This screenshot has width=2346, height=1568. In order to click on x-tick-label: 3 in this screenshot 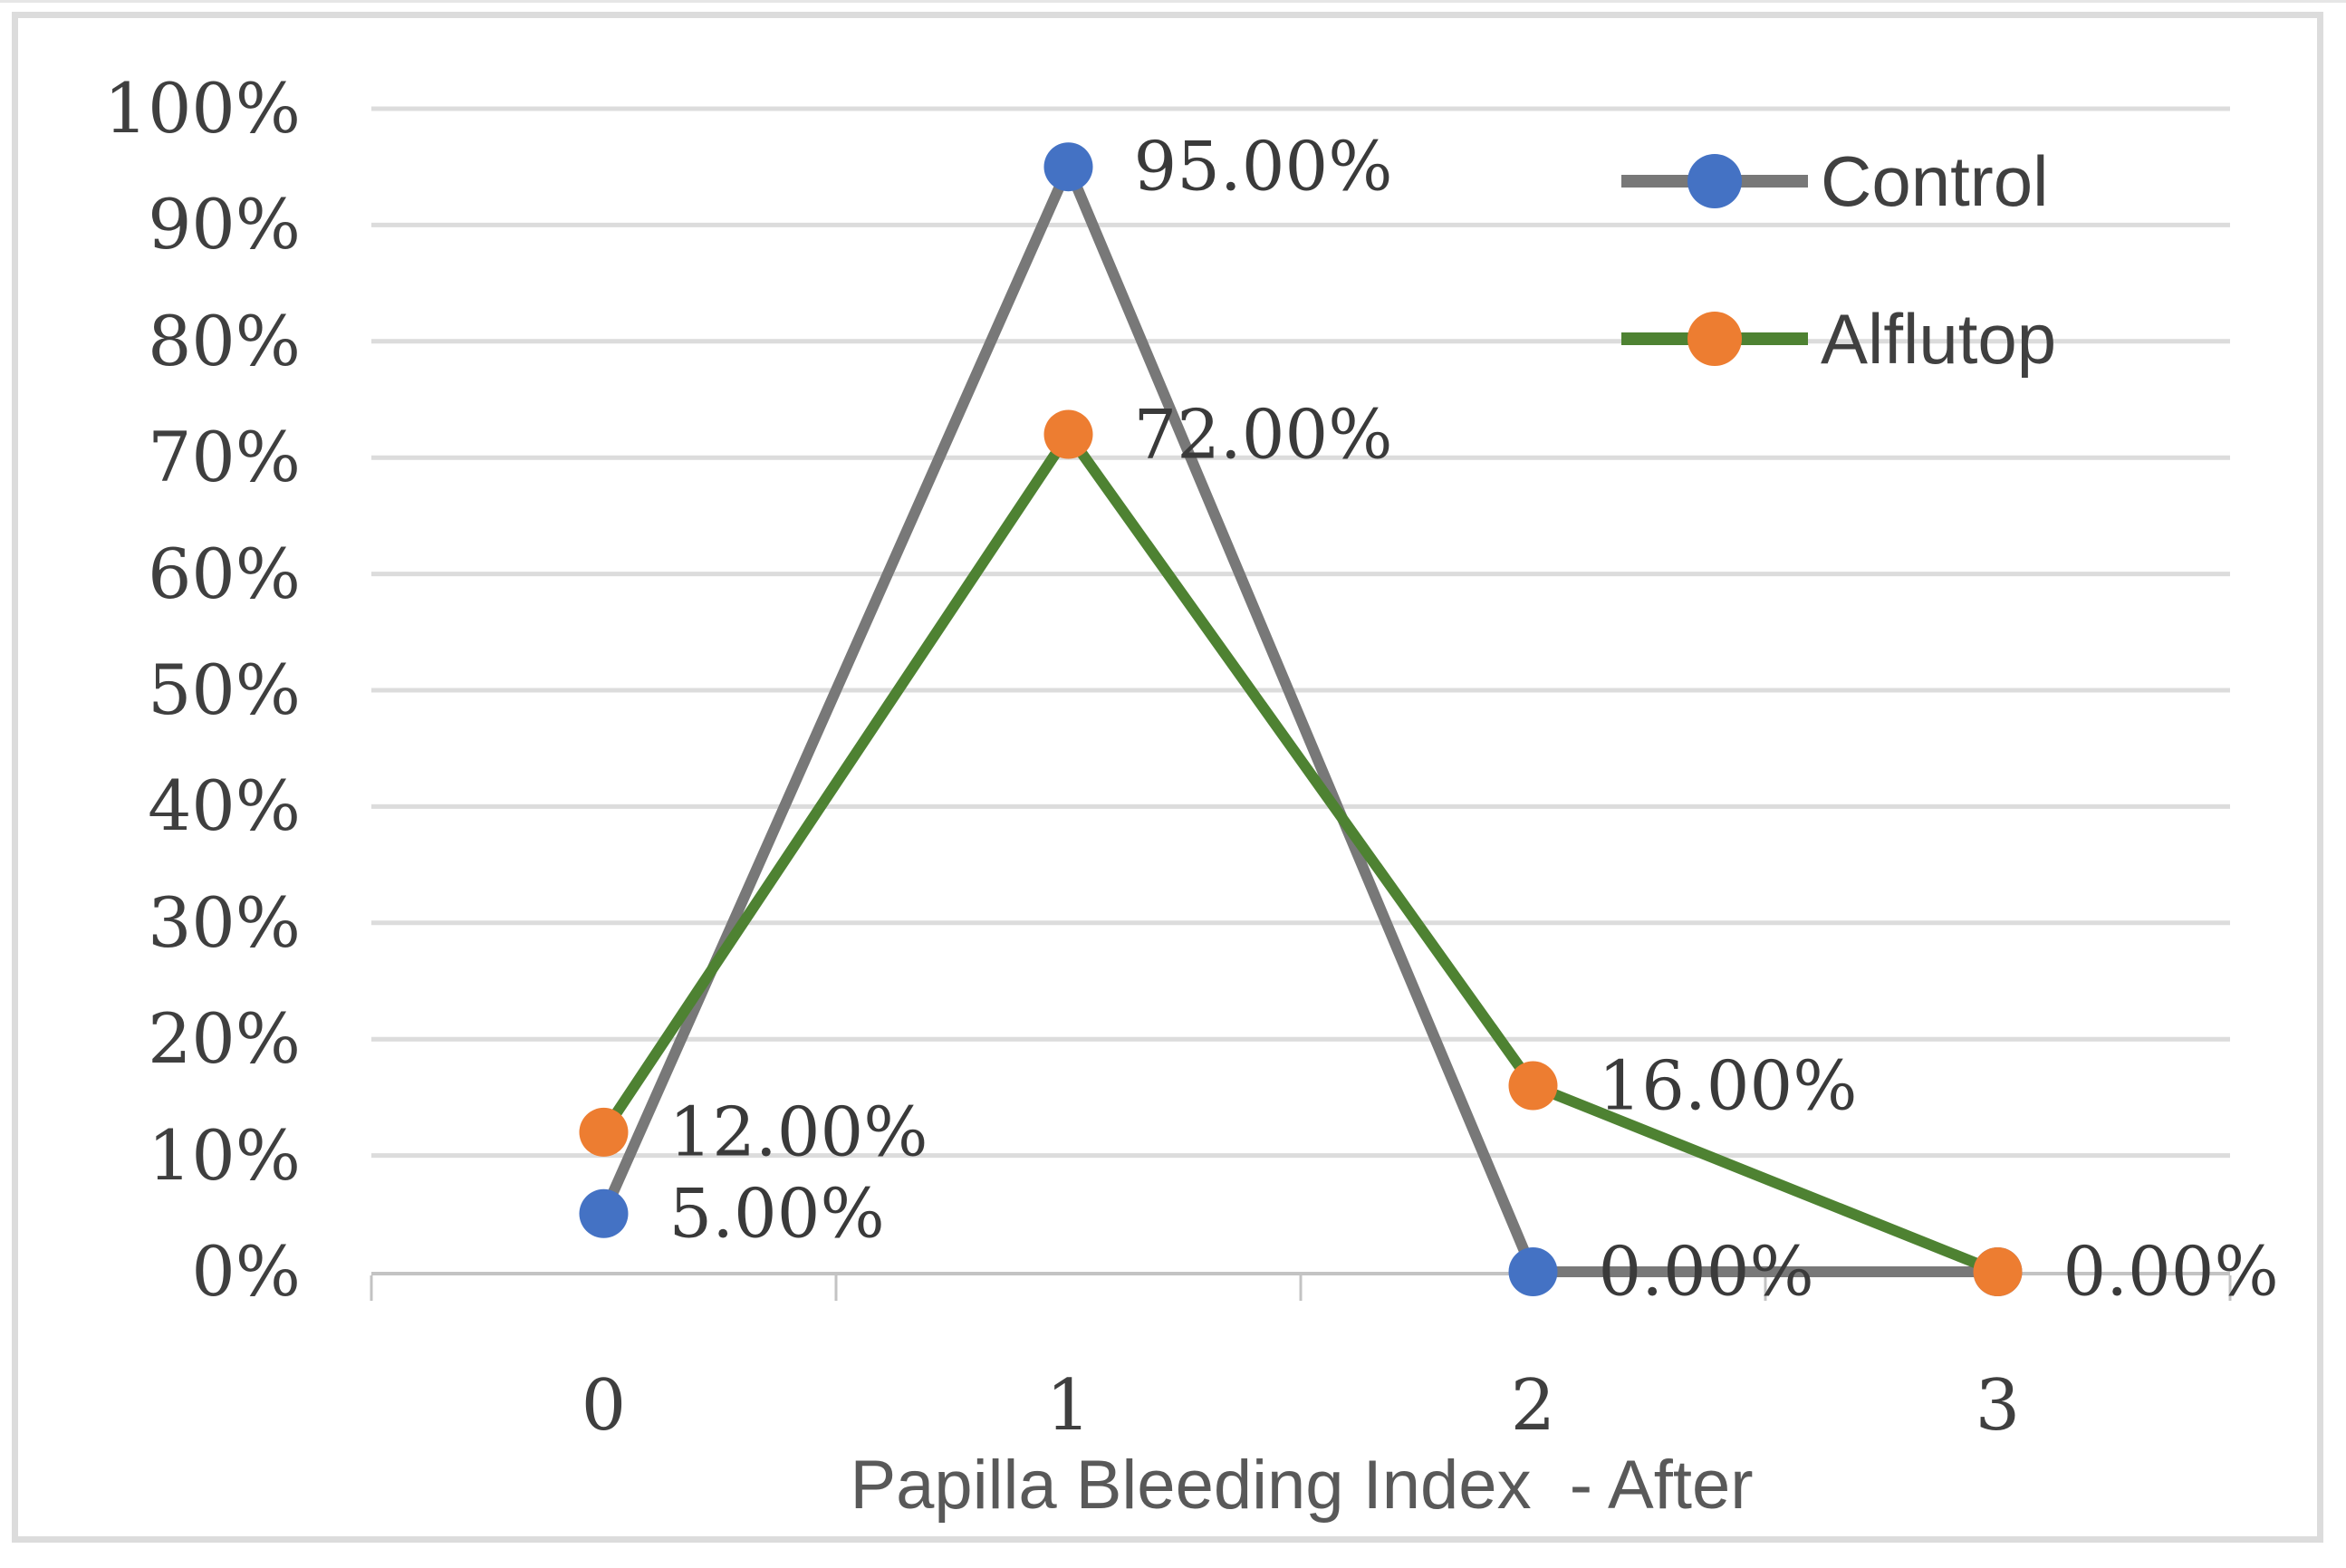, I will do `click(1998, 1406)`.